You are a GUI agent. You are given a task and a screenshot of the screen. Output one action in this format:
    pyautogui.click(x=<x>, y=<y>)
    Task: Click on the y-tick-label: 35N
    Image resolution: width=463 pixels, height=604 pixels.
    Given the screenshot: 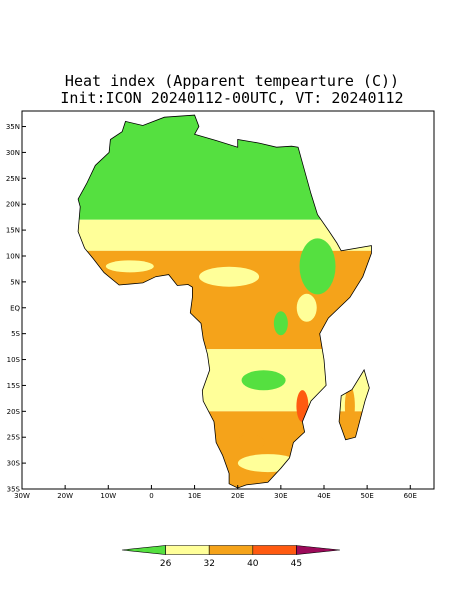 What is the action you would take?
    pyautogui.click(x=13, y=127)
    